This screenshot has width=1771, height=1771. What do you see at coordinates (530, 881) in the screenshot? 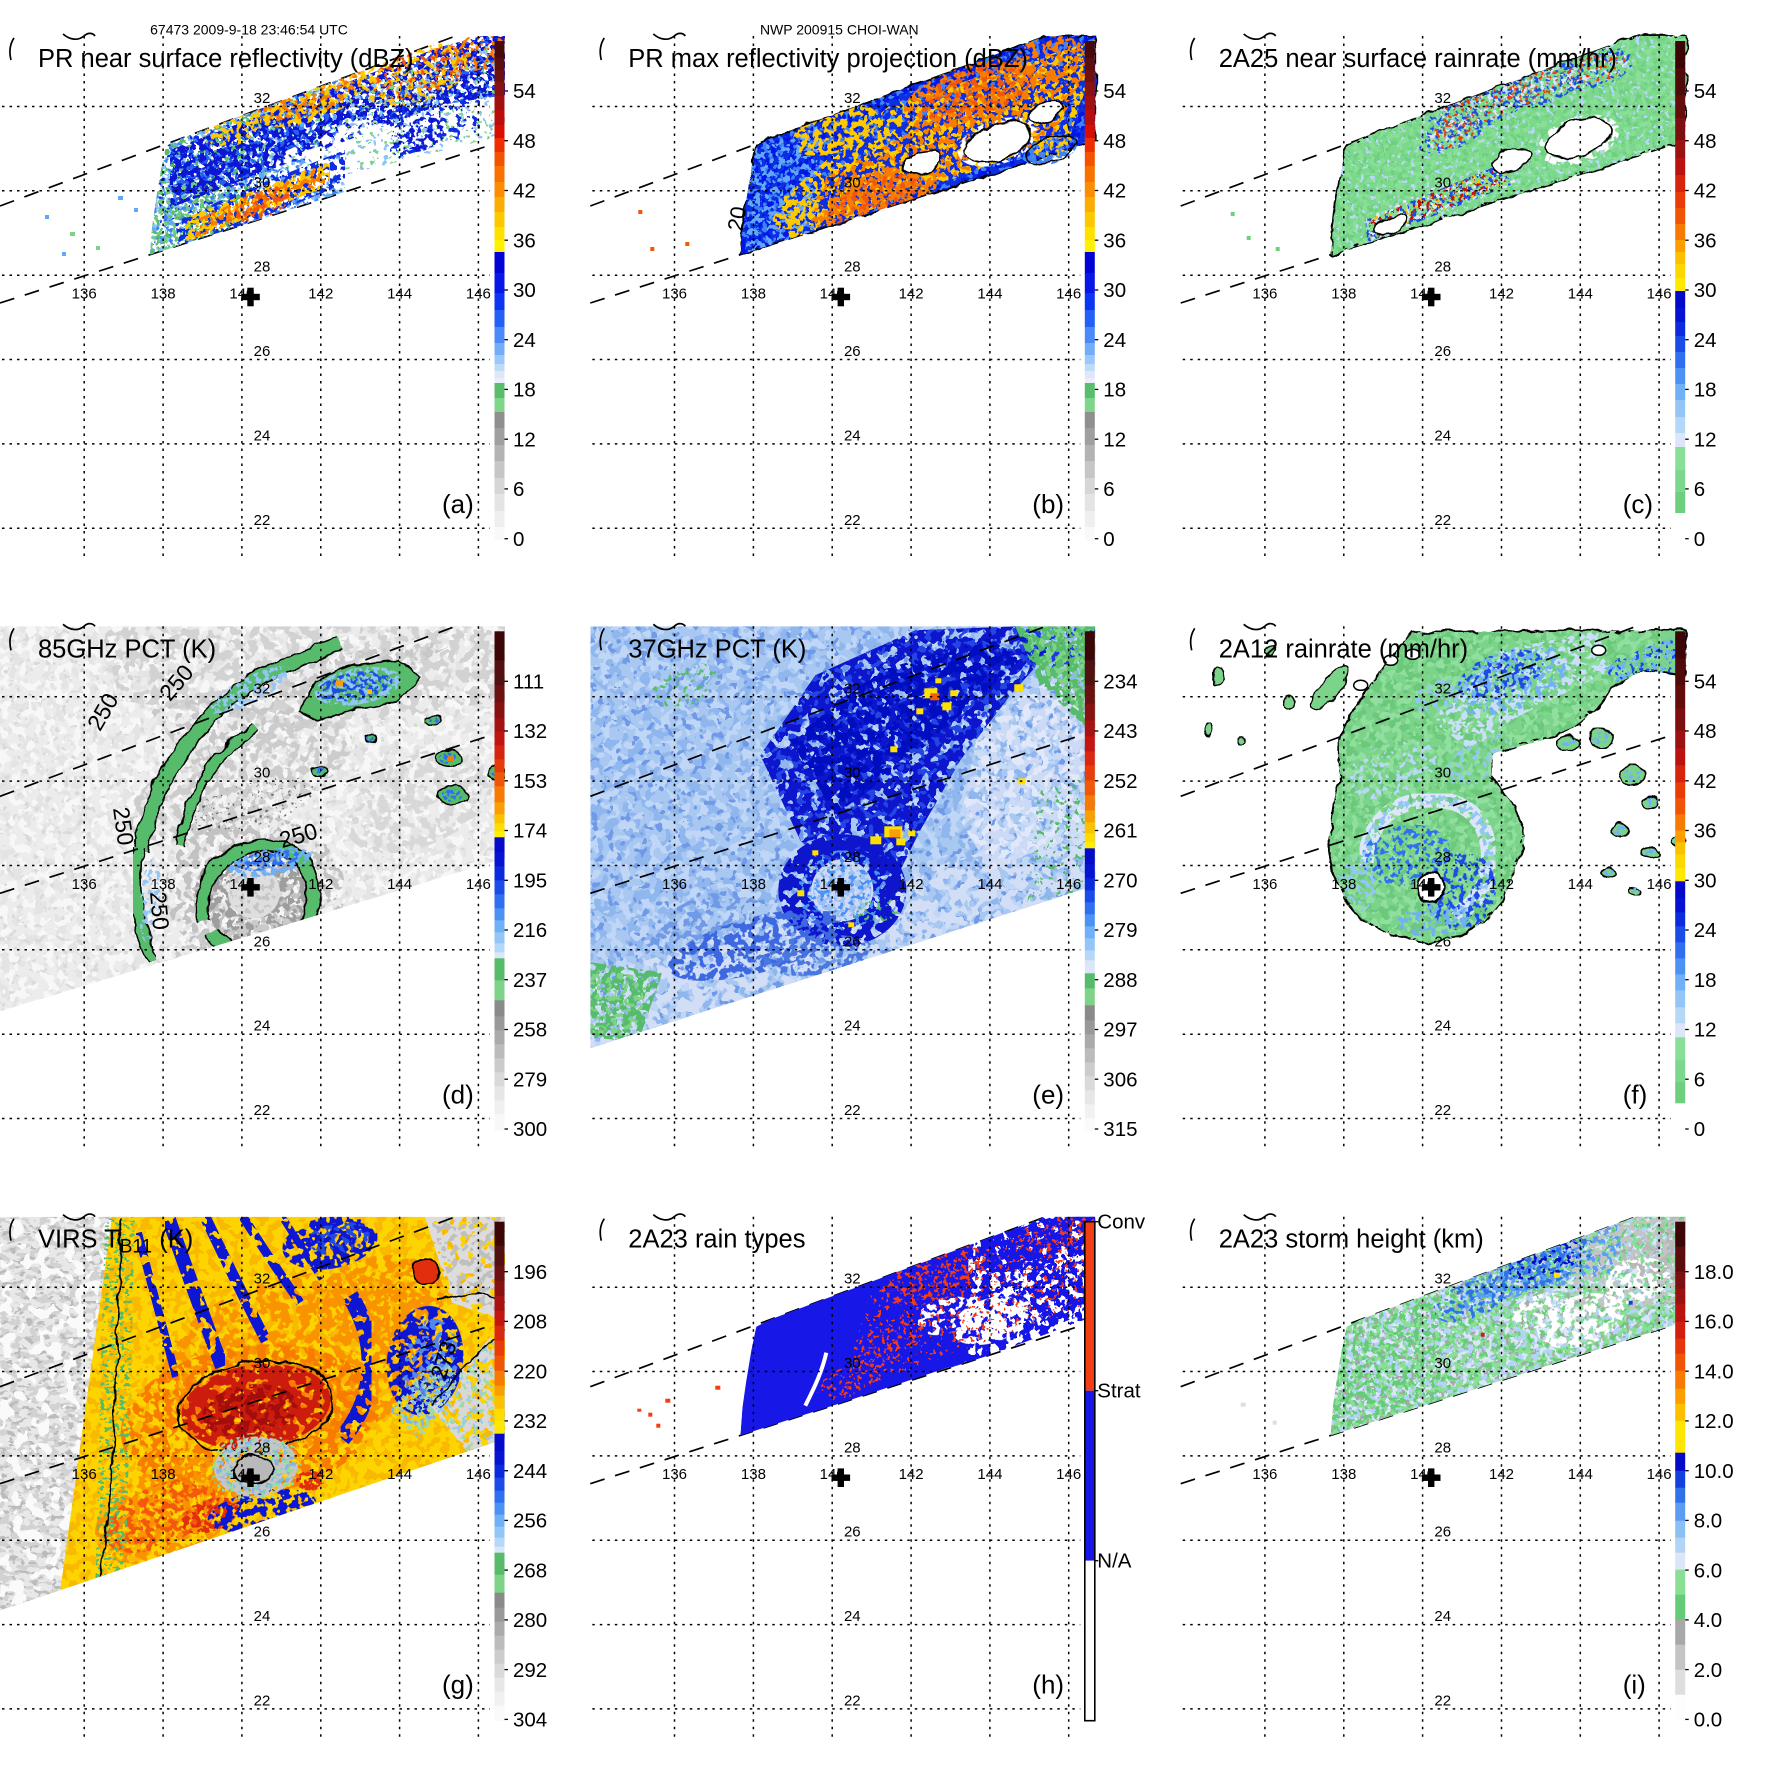
I see `svg-text: 195` at bounding box center [530, 881].